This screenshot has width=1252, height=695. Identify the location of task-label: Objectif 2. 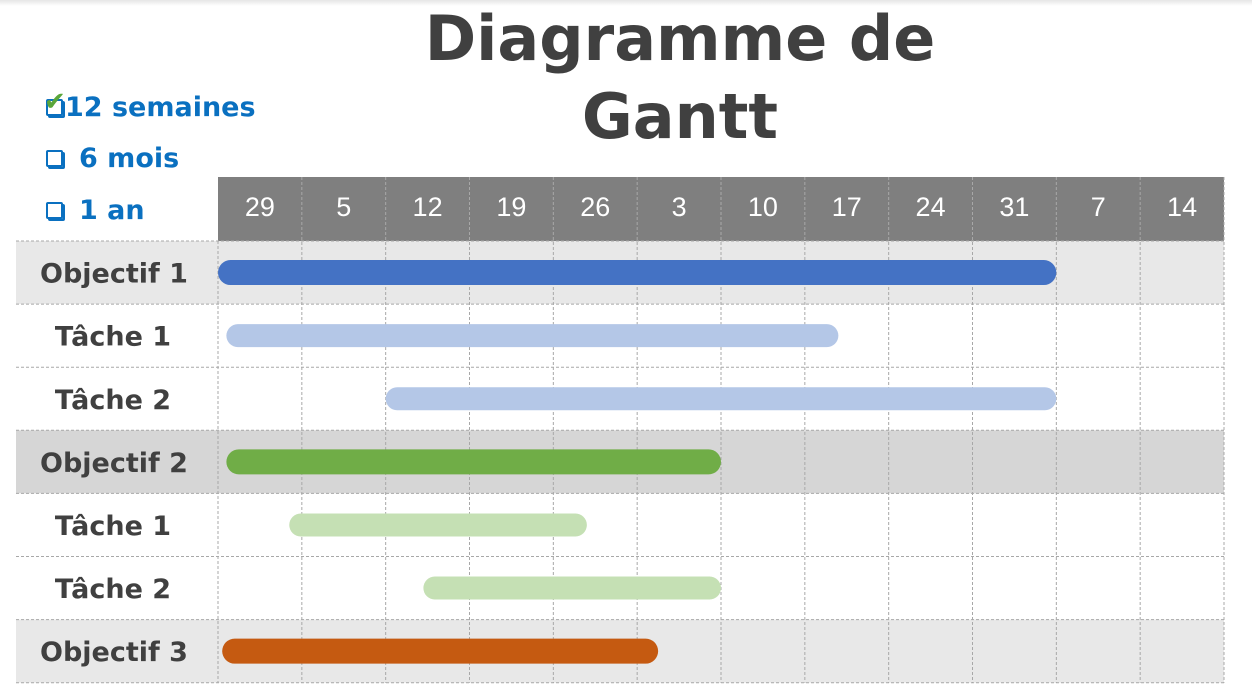
(114, 463).